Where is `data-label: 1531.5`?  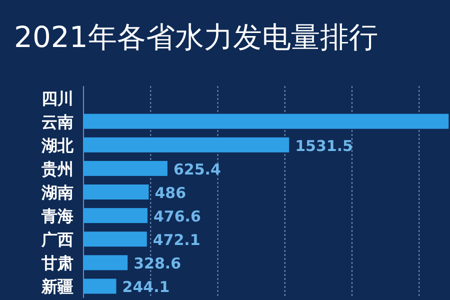
data-label: 1531.5 is located at coordinates (324, 145).